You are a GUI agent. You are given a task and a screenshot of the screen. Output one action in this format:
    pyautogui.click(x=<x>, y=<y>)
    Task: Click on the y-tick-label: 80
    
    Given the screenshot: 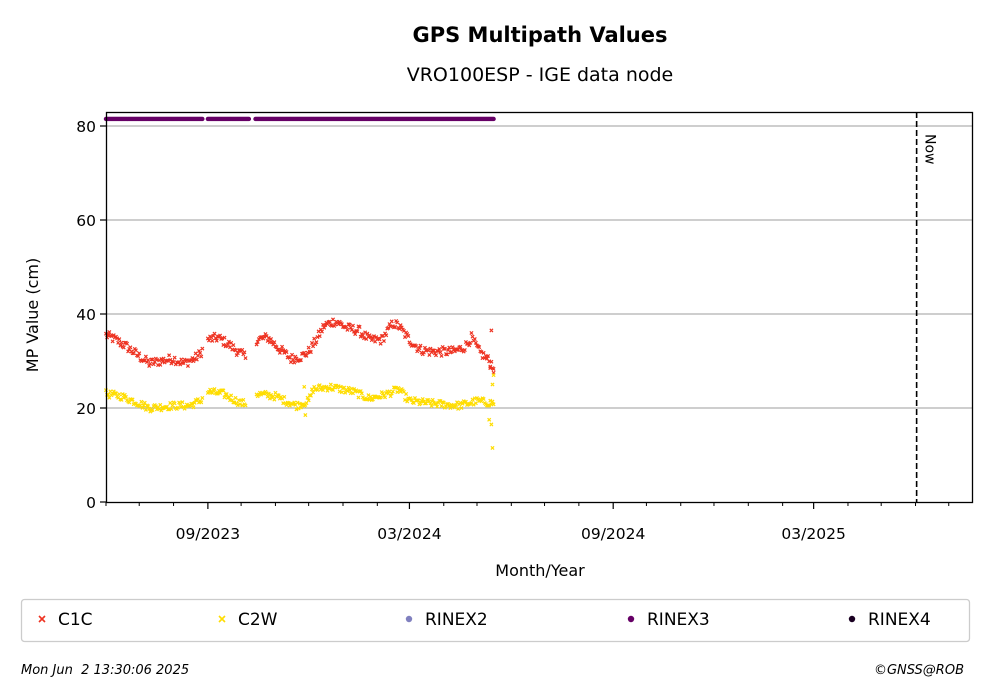 What is the action you would take?
    pyautogui.click(x=86, y=127)
    